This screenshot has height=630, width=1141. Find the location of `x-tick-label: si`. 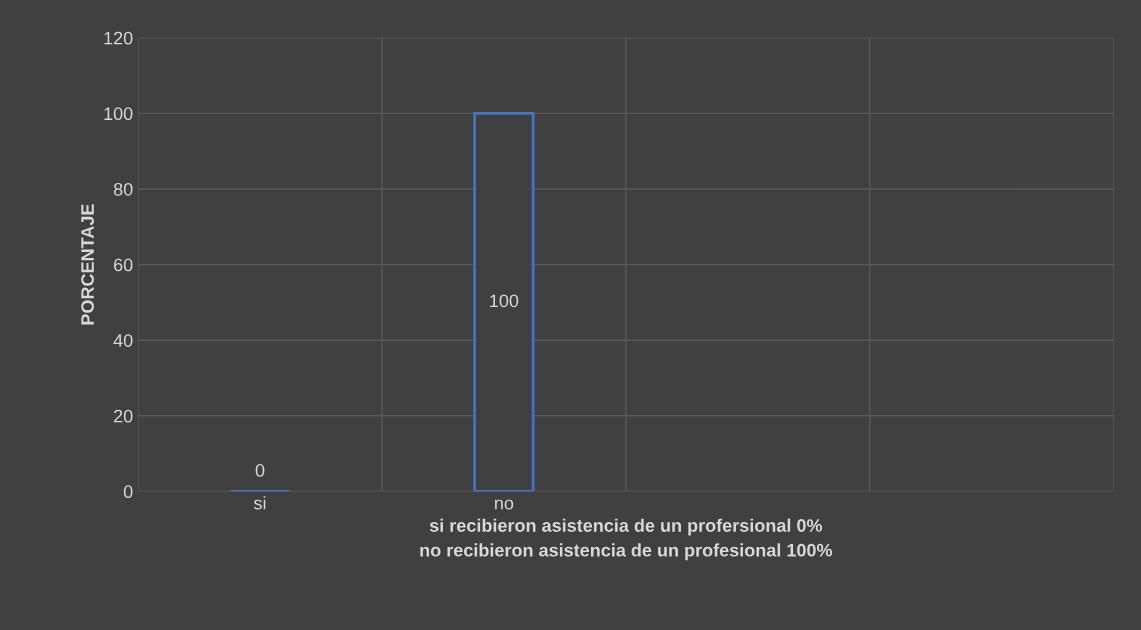

x-tick-label: si is located at coordinates (259, 503).